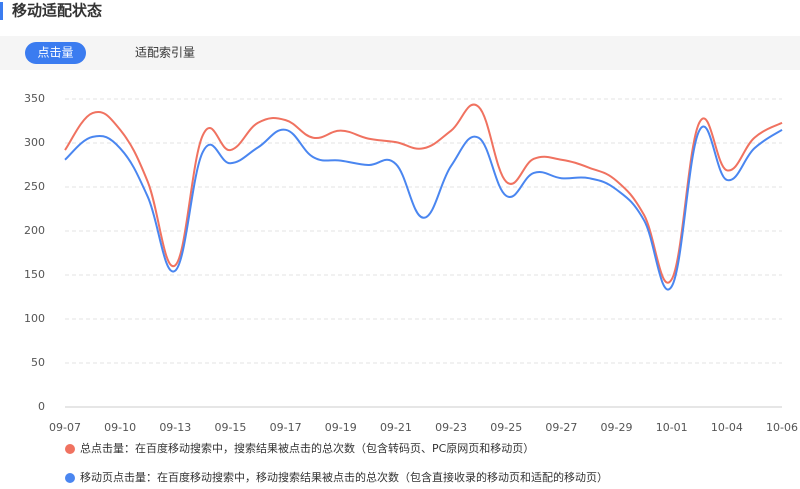 Image resolution: width=800 pixels, height=489 pixels. I want to click on x-tick-label: 09-10, so click(120, 427).